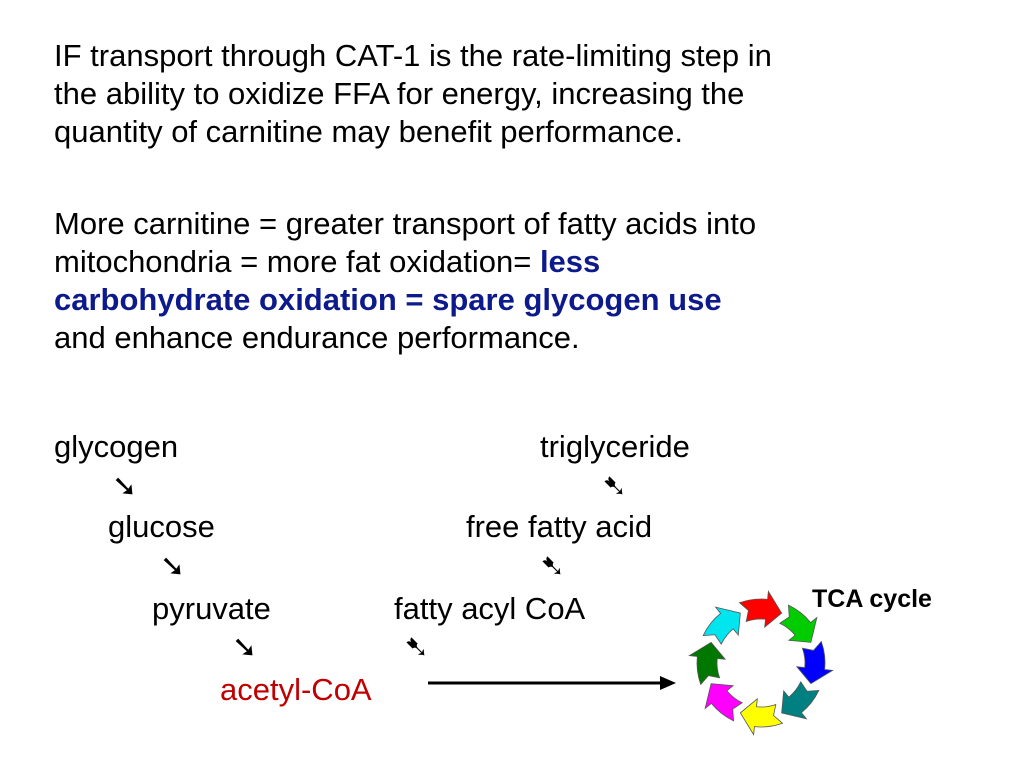  I want to click on tca-segment-teal, so click(800, 700).